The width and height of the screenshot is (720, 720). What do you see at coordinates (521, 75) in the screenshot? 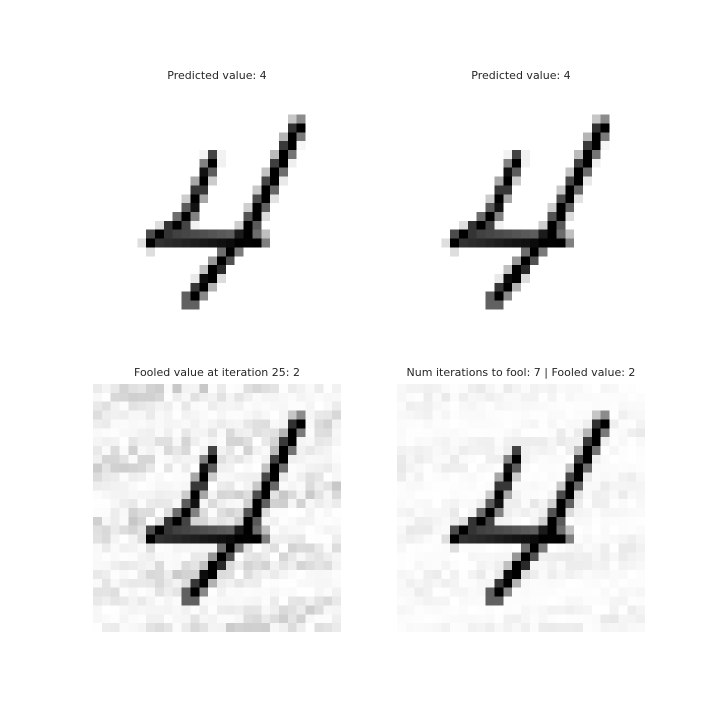
I see `panel-2-title: Predicted value: 4` at bounding box center [521, 75].